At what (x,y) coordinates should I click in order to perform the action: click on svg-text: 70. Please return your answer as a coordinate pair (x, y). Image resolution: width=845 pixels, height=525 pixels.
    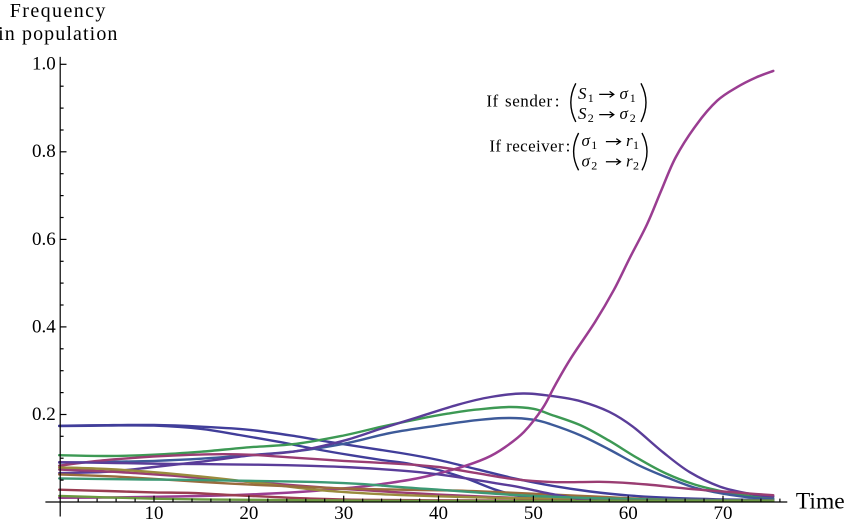
    Looking at the image, I should click on (723, 513).